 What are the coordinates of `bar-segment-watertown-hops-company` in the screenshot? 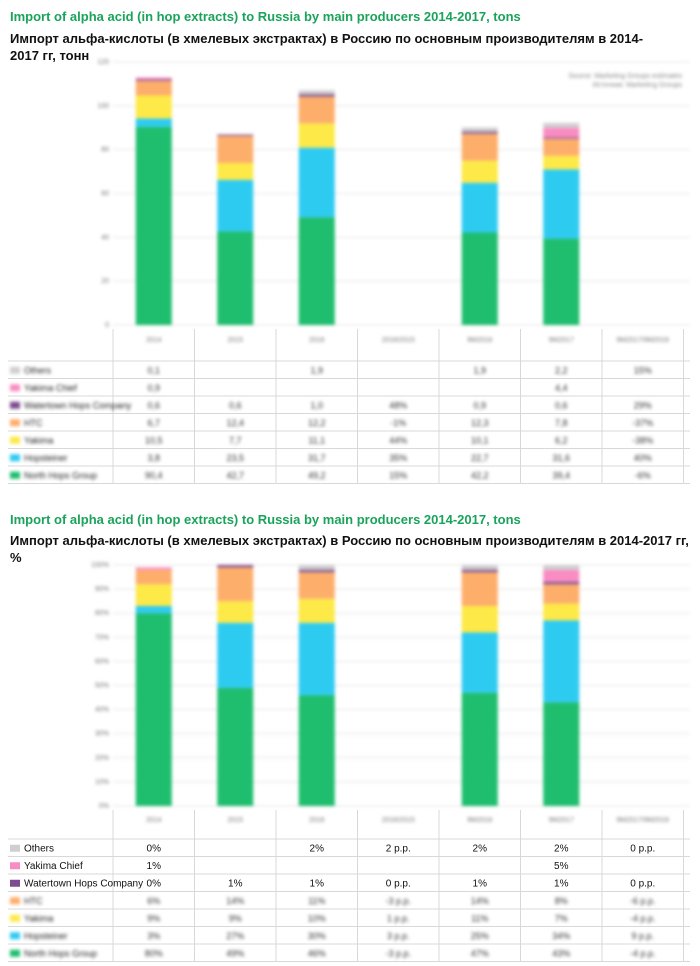 It's located at (561, 138).